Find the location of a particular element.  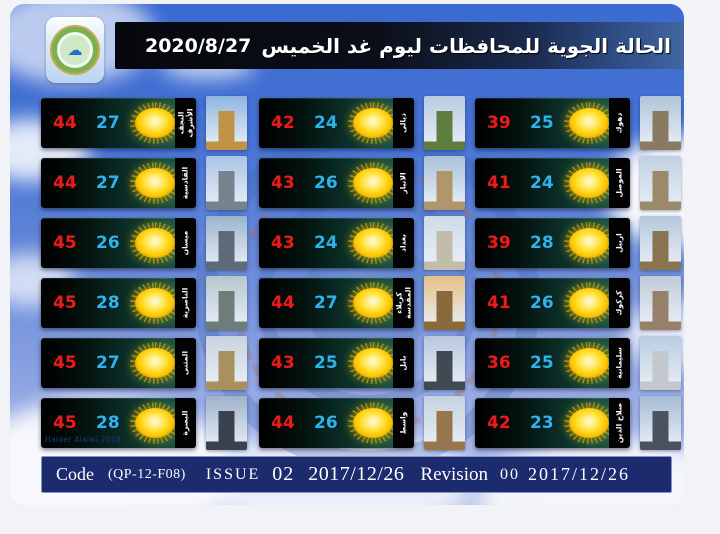

muthanna-arch-photo is located at coordinates (226, 363).